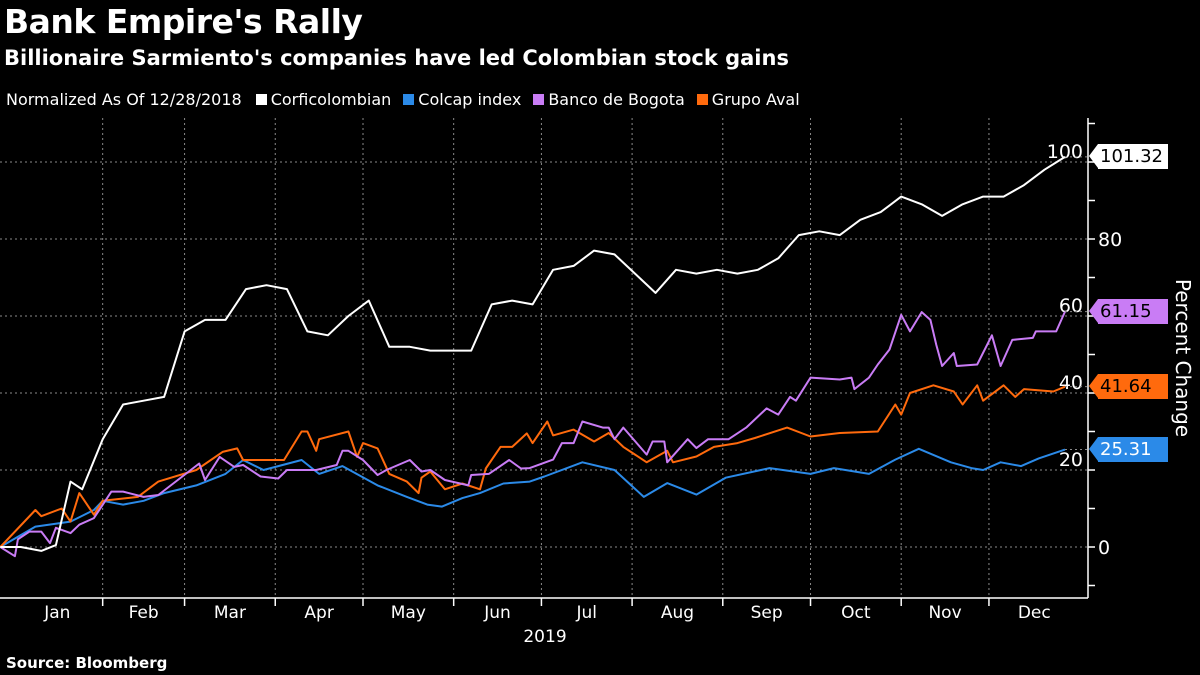 This screenshot has height=675, width=1200. What do you see at coordinates (1071, 306) in the screenshot?
I see `y-tick-label: 60` at bounding box center [1071, 306].